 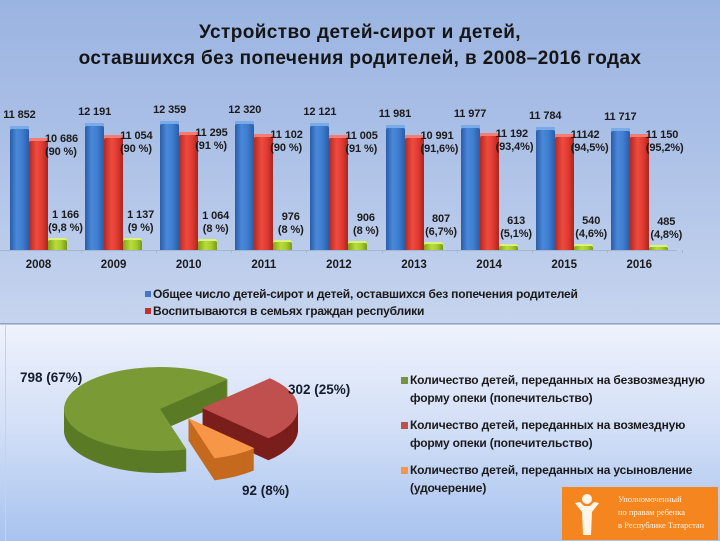 What do you see at coordinates (664, 147) in the screenshot?
I see `value-label-line: (95,2%)` at bounding box center [664, 147].